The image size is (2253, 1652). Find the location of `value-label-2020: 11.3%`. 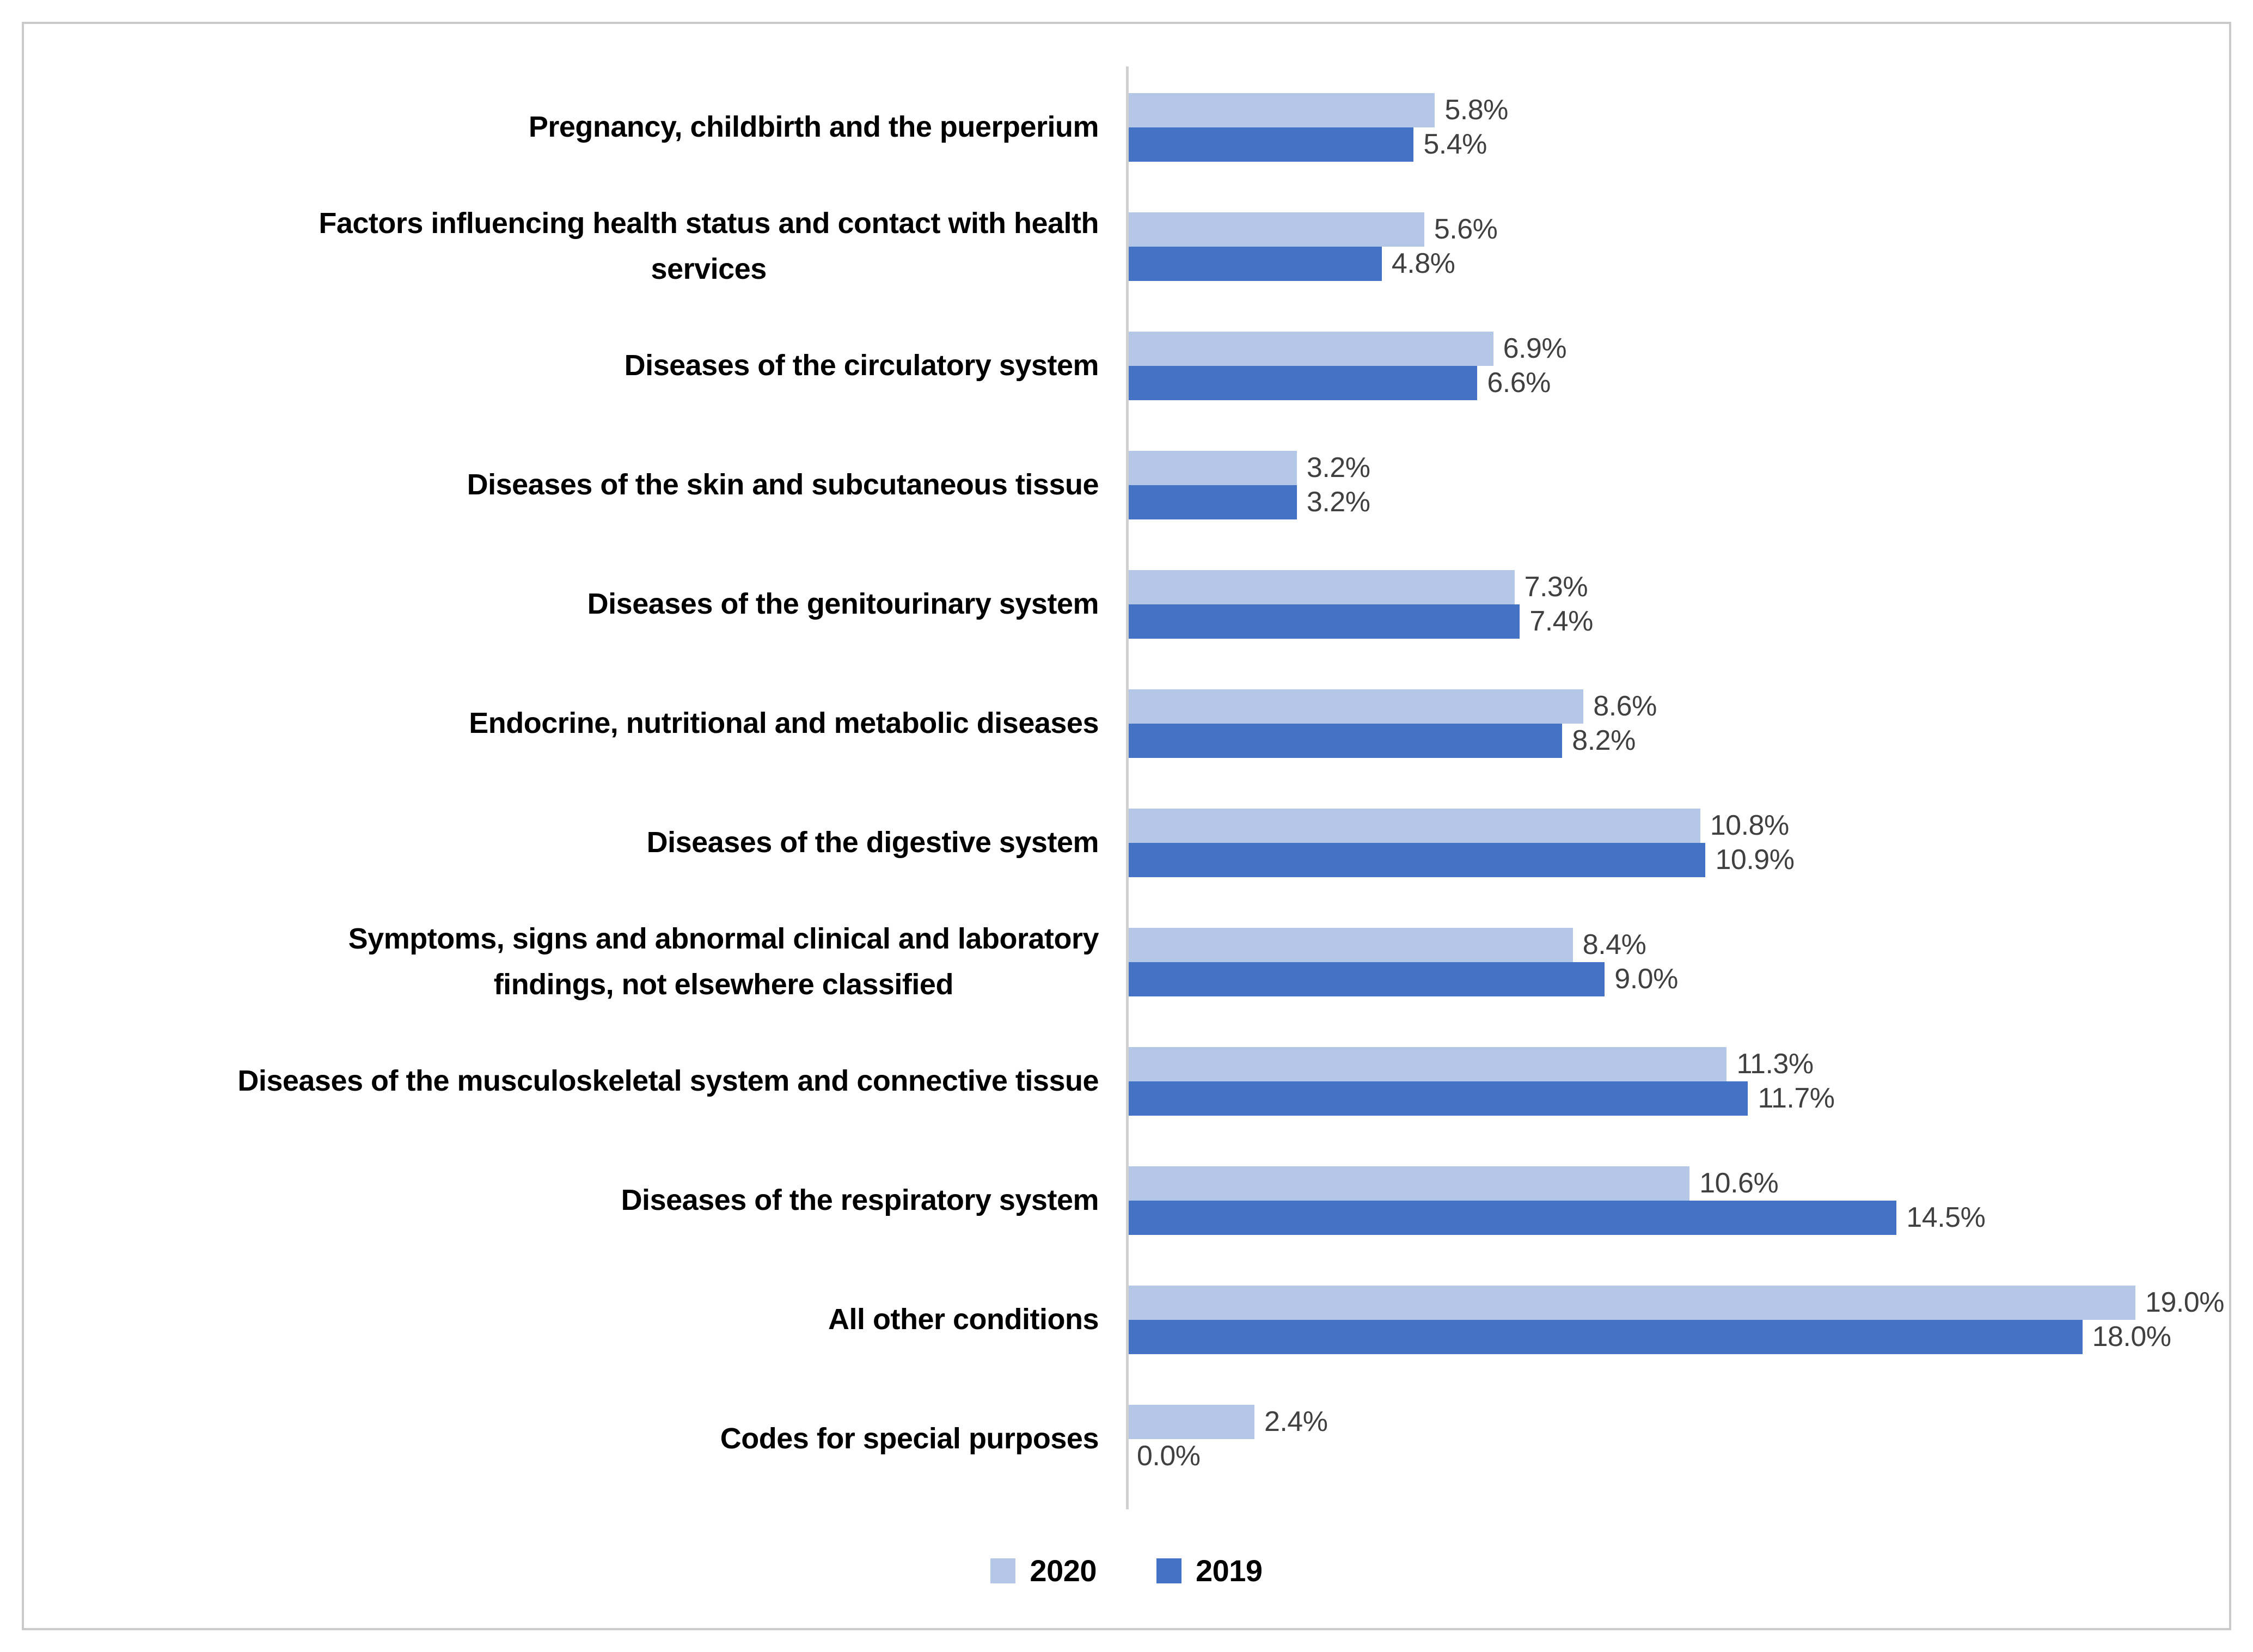

value-label-2020: 11.3% is located at coordinates (1775, 1064).